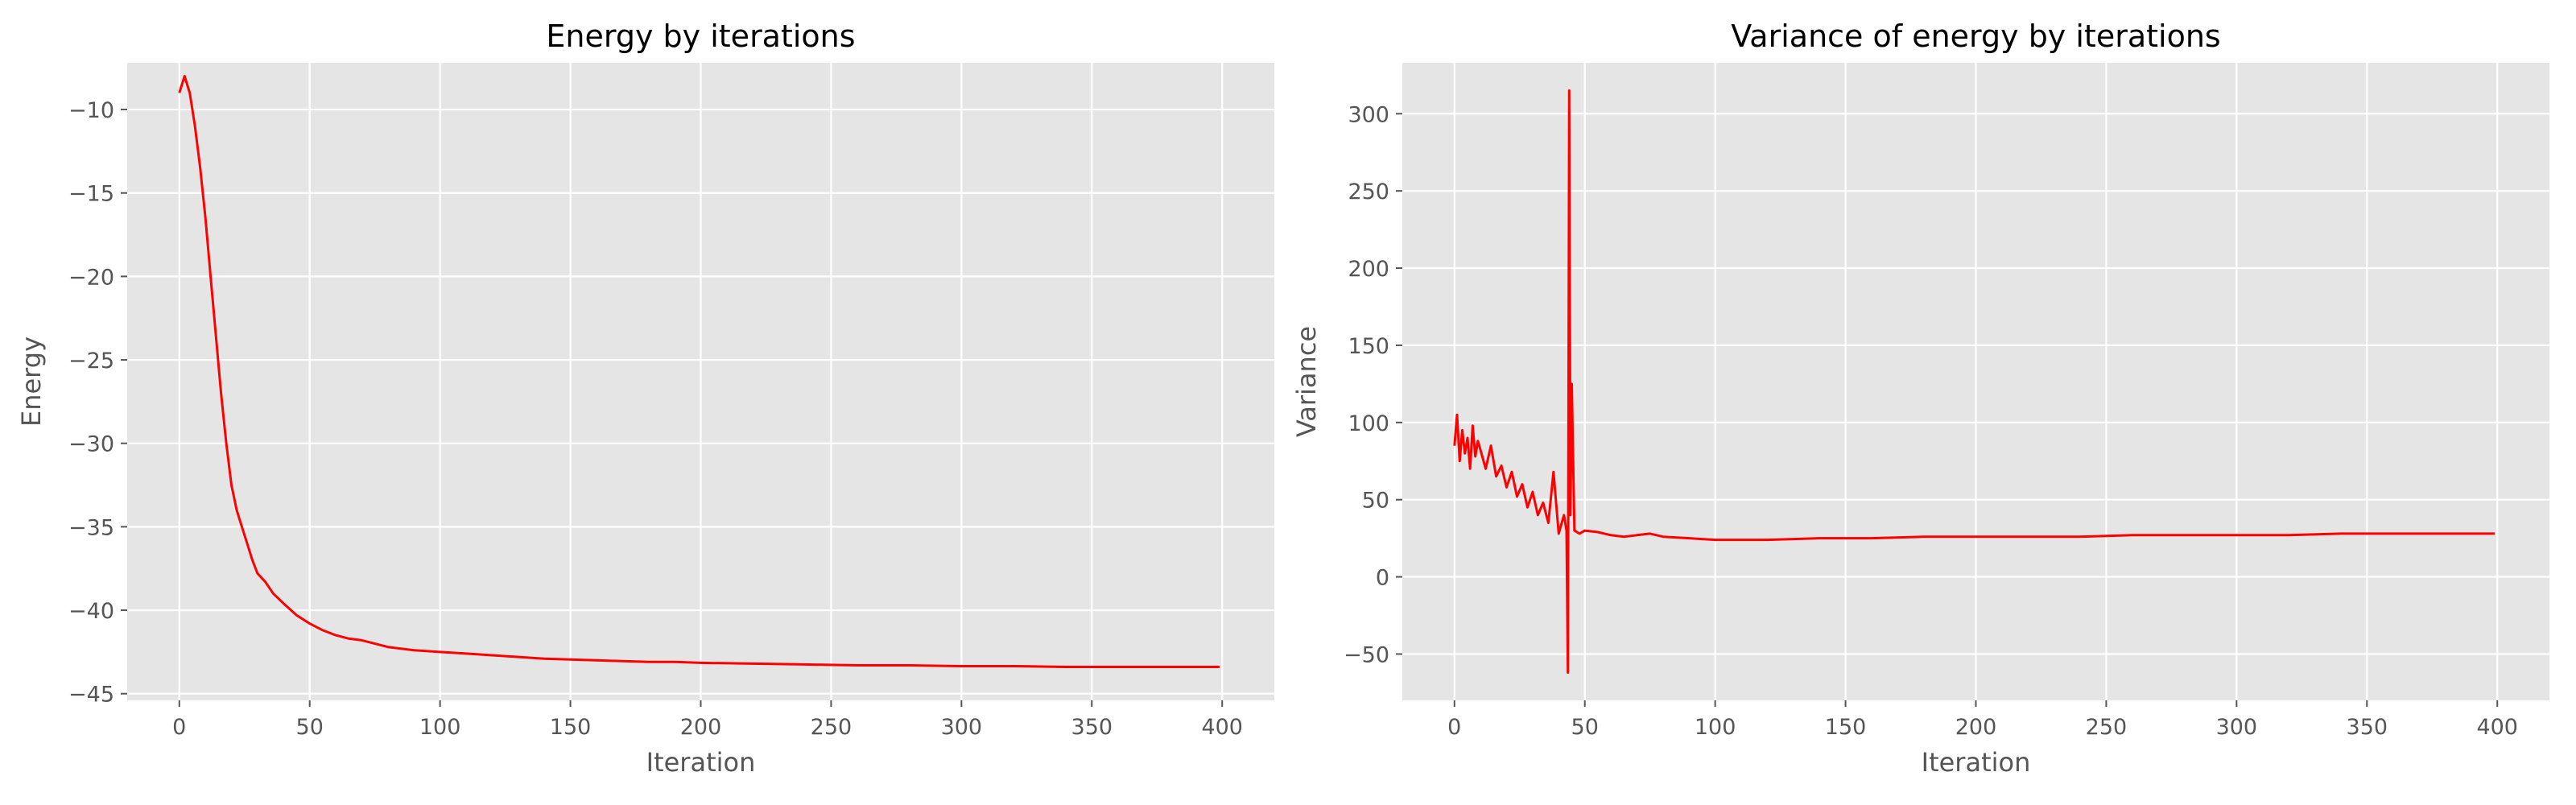 The image size is (2576, 805). I want to click on variance-x-tick-label: 250, so click(2107, 727).